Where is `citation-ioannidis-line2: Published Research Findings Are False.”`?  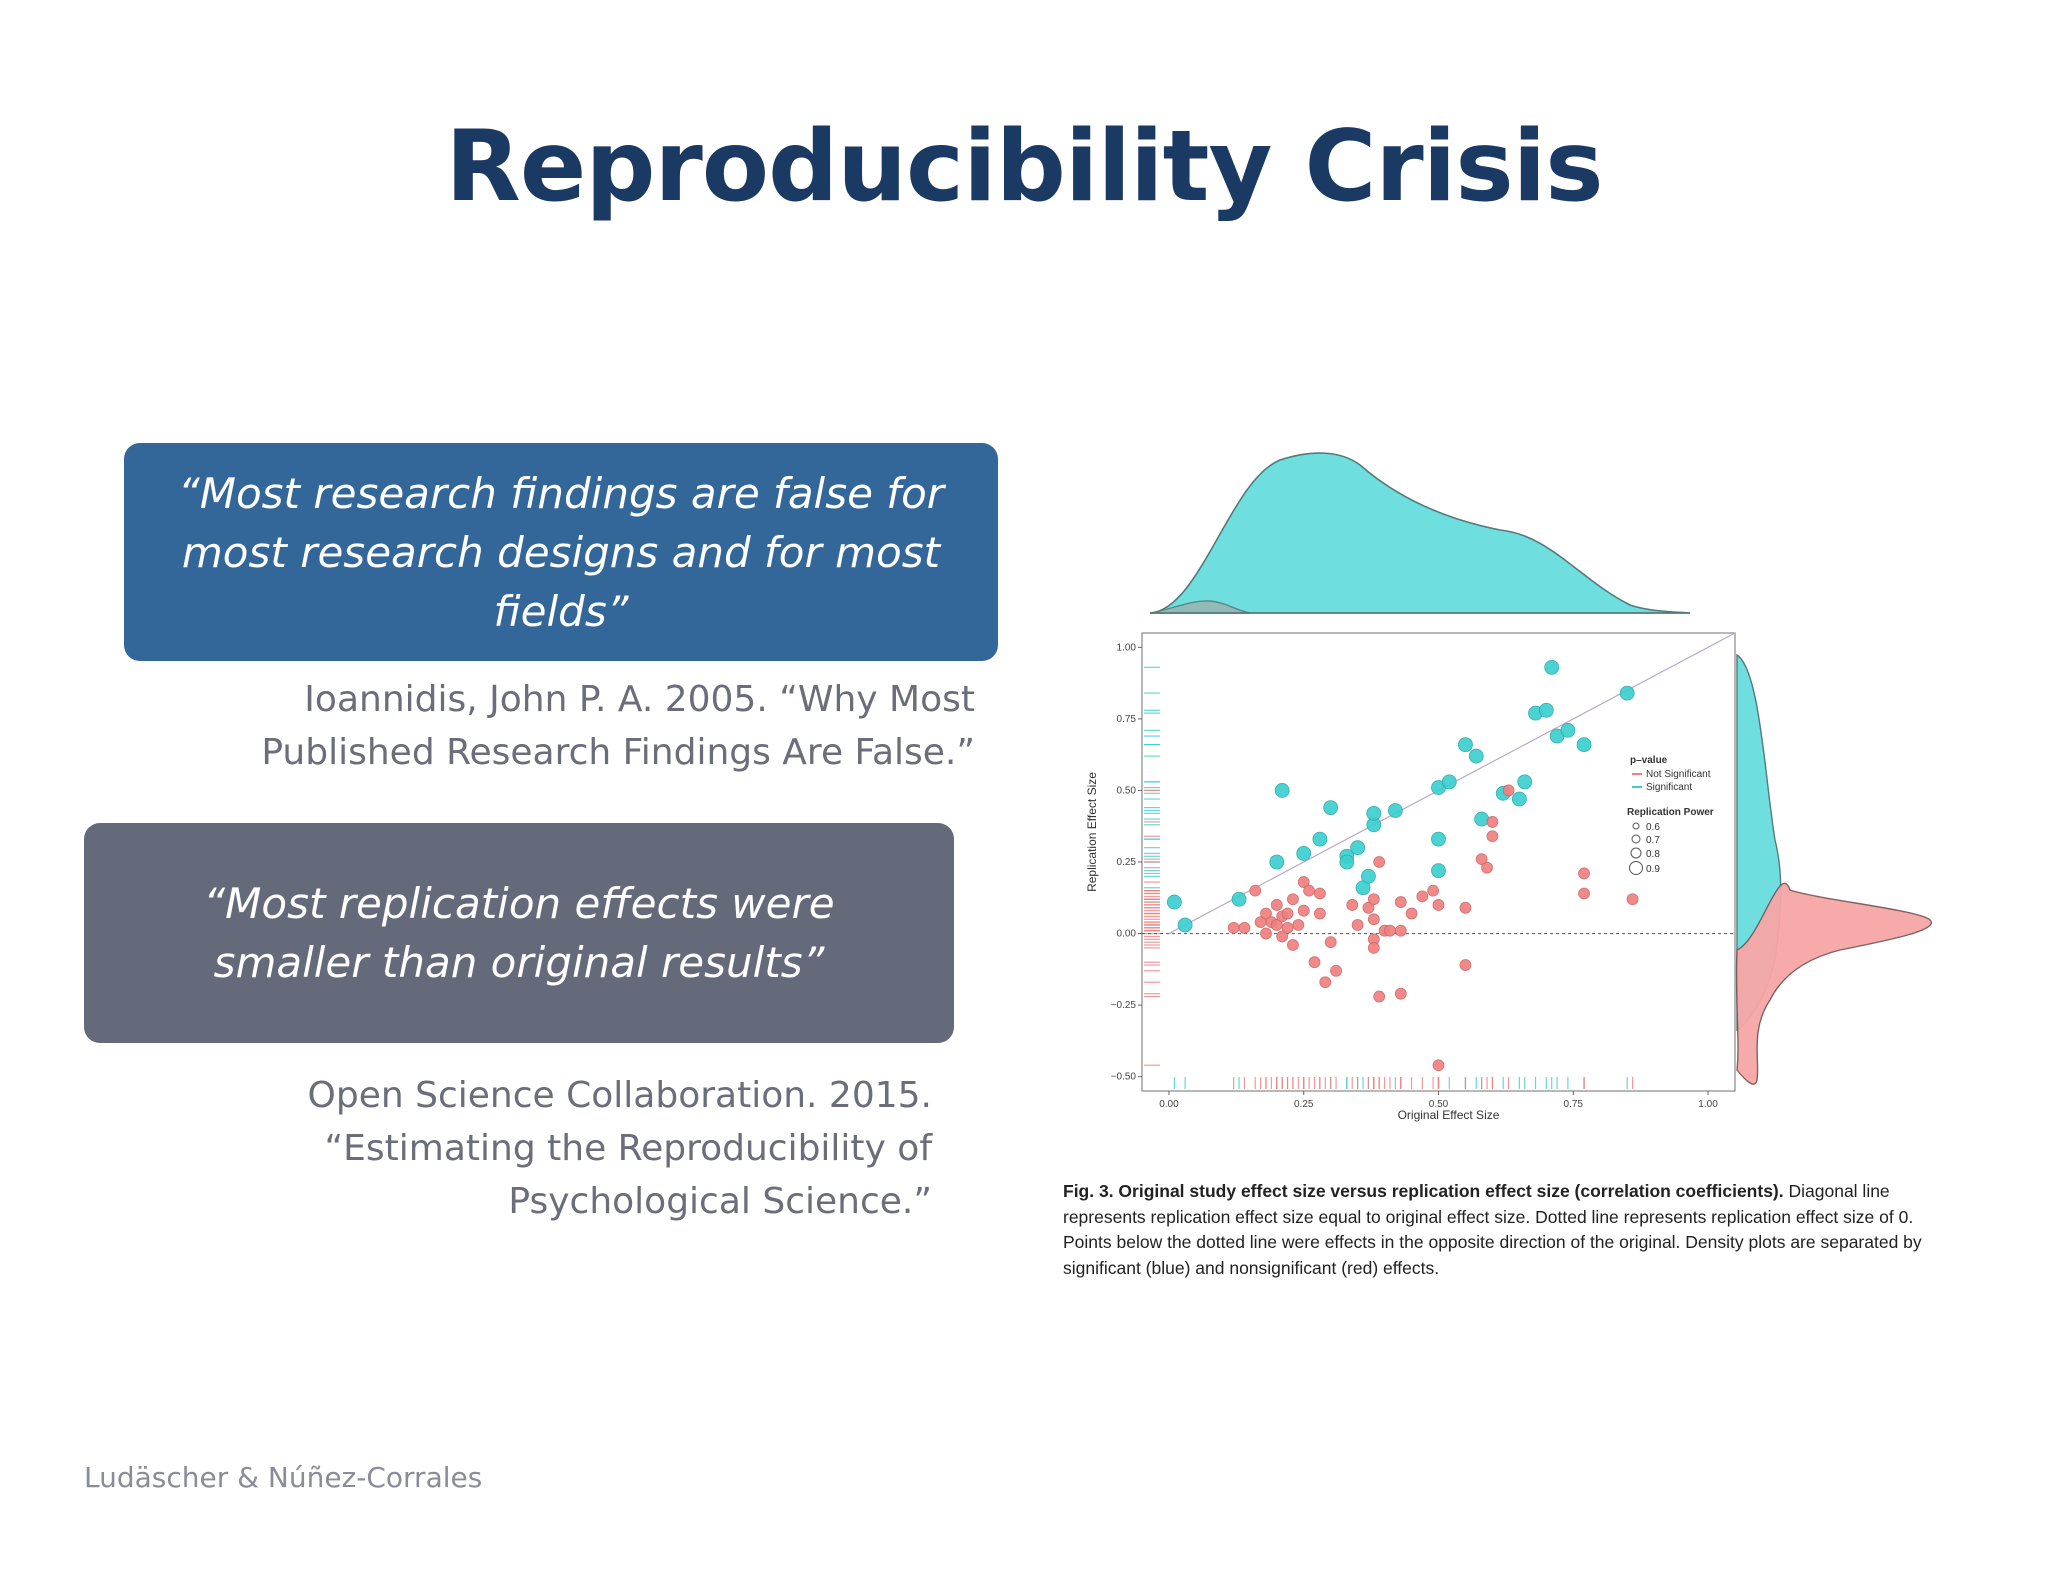 citation-ioannidis-line2: Published Research Findings Are False.” is located at coordinates (618, 752).